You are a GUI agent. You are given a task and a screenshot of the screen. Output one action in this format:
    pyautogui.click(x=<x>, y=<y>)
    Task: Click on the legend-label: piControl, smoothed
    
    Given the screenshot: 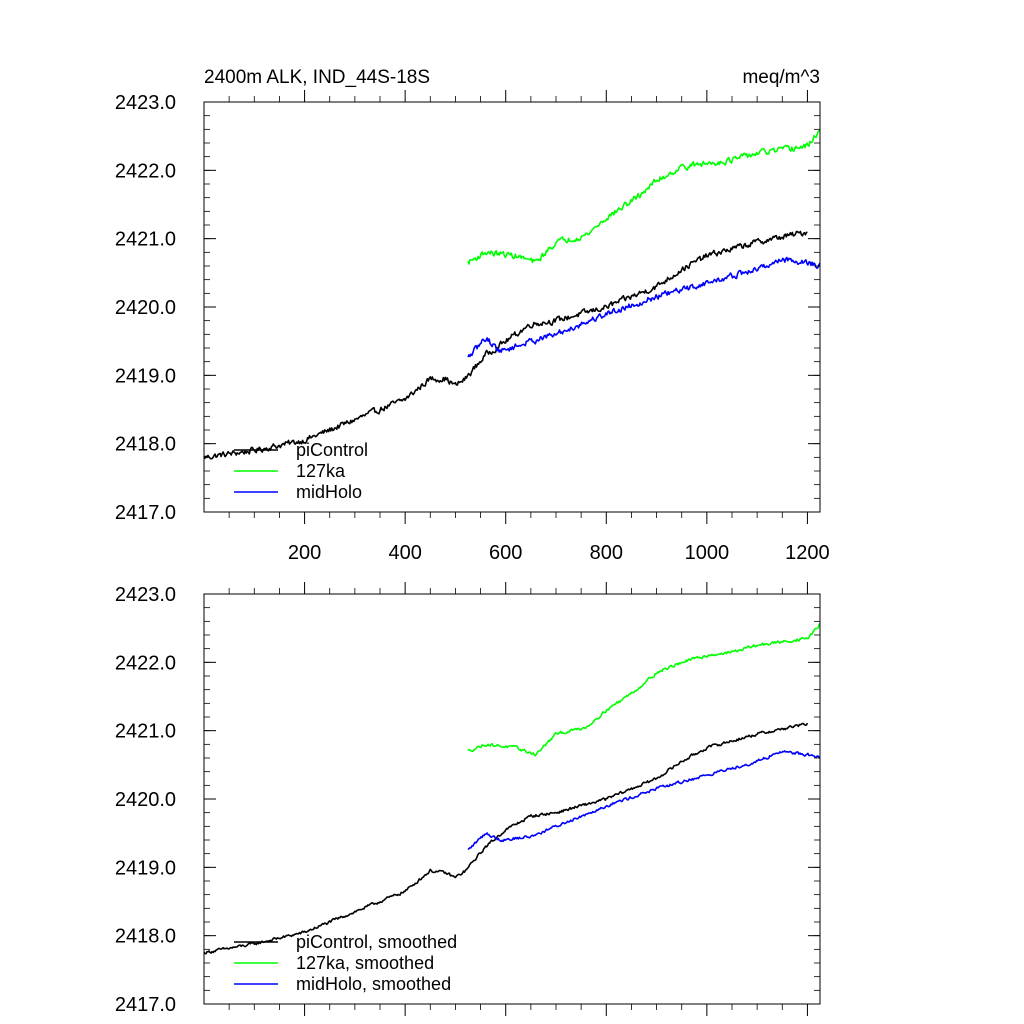 What is the action you would take?
    pyautogui.click(x=376, y=942)
    